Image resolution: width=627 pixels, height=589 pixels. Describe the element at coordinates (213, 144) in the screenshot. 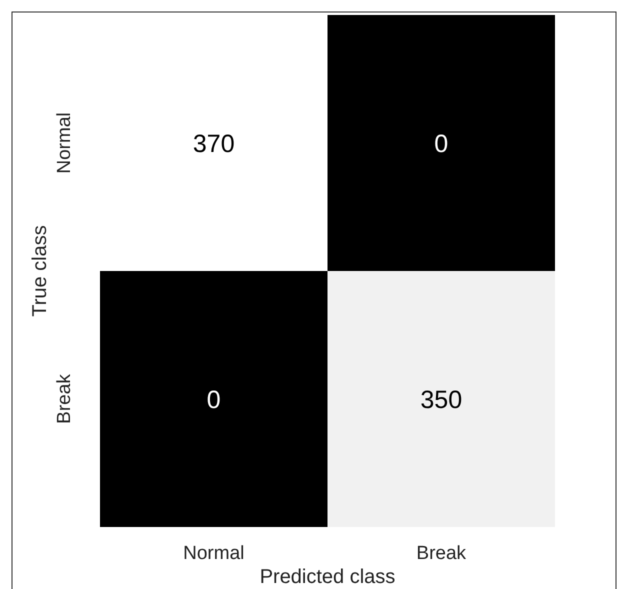

I see `data-label: 370` at that location.